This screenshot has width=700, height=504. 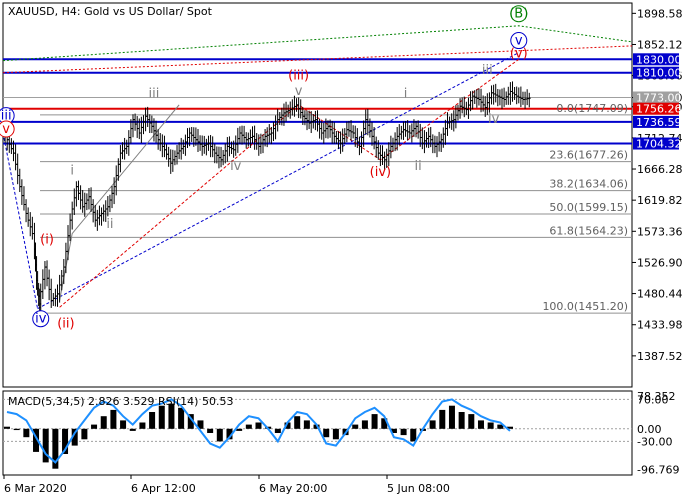 I want to click on fib-label: 61.8(1564.23), so click(x=588, y=230).